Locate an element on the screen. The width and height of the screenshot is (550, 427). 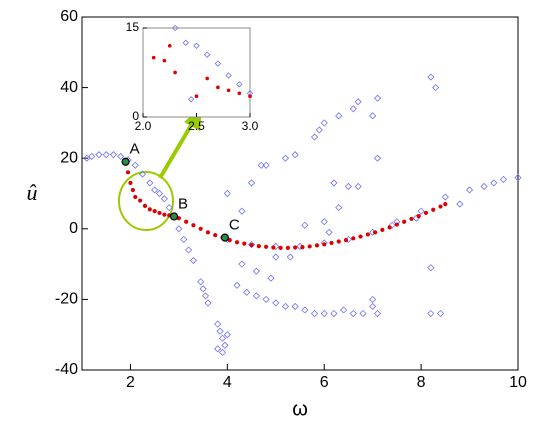
x-tick-label: 4 is located at coordinates (227, 382).